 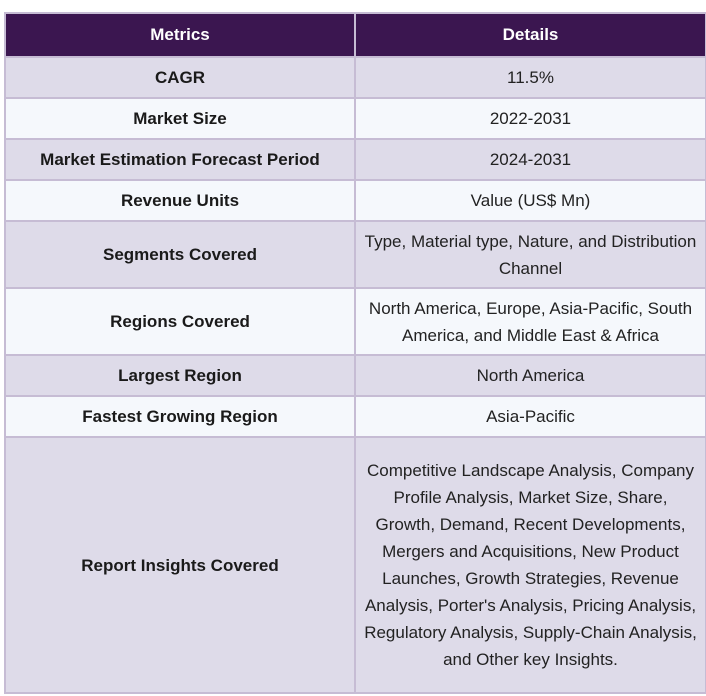 I want to click on metric-cell: Segments Covered, so click(x=180, y=254).